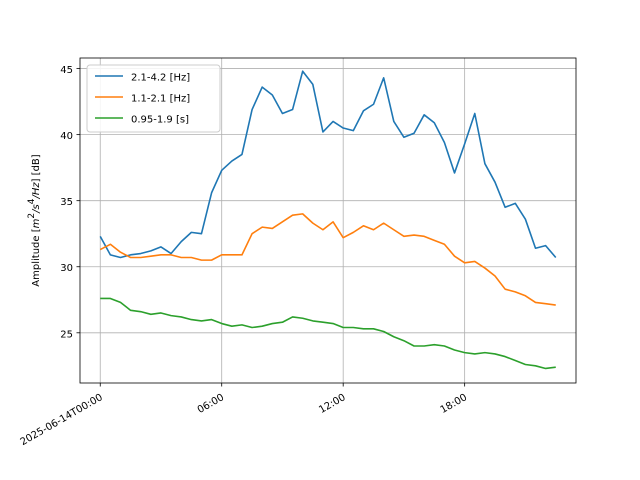 This screenshot has width=640, height=480. What do you see at coordinates (160, 120) in the screenshot?
I see `legend-label-2: 0.95-1.9 [s]` at bounding box center [160, 120].